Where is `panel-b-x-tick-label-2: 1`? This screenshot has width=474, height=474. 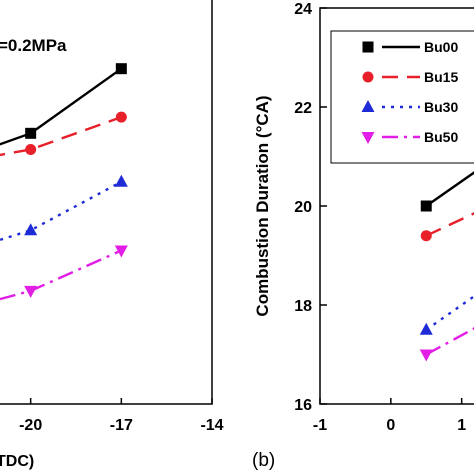
panel-b-x-tick-label-2: 1 is located at coordinates (461, 425).